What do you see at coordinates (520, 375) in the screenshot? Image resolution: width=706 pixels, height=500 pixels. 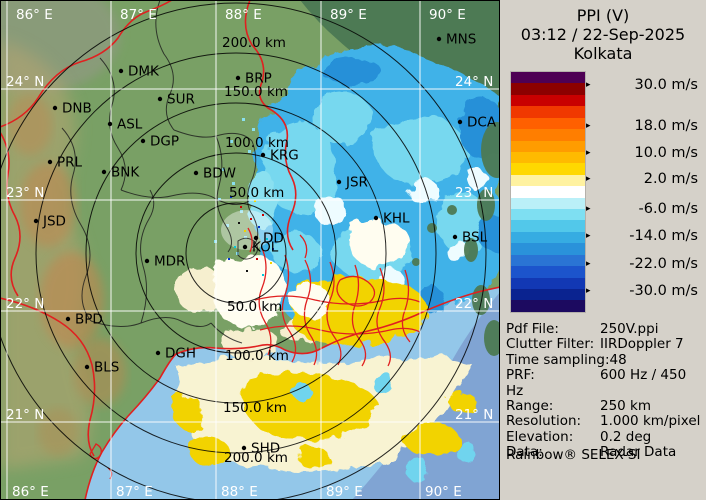 I see `info-label: PRF:` at bounding box center [520, 375].